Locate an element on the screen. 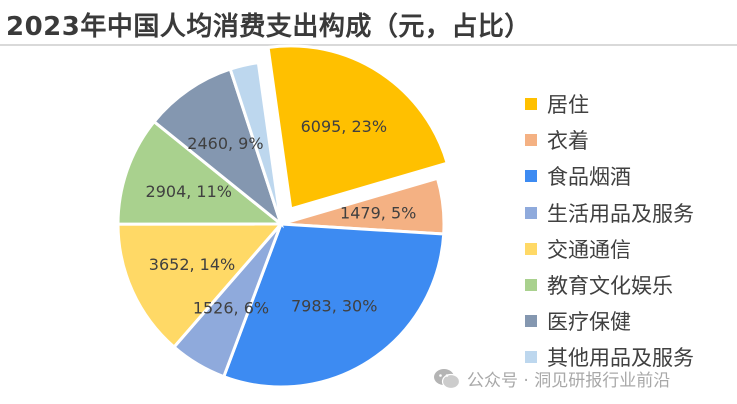  chart-title: 2023年中国人均消费支出构成（元，占比） is located at coordinates (268, 27).